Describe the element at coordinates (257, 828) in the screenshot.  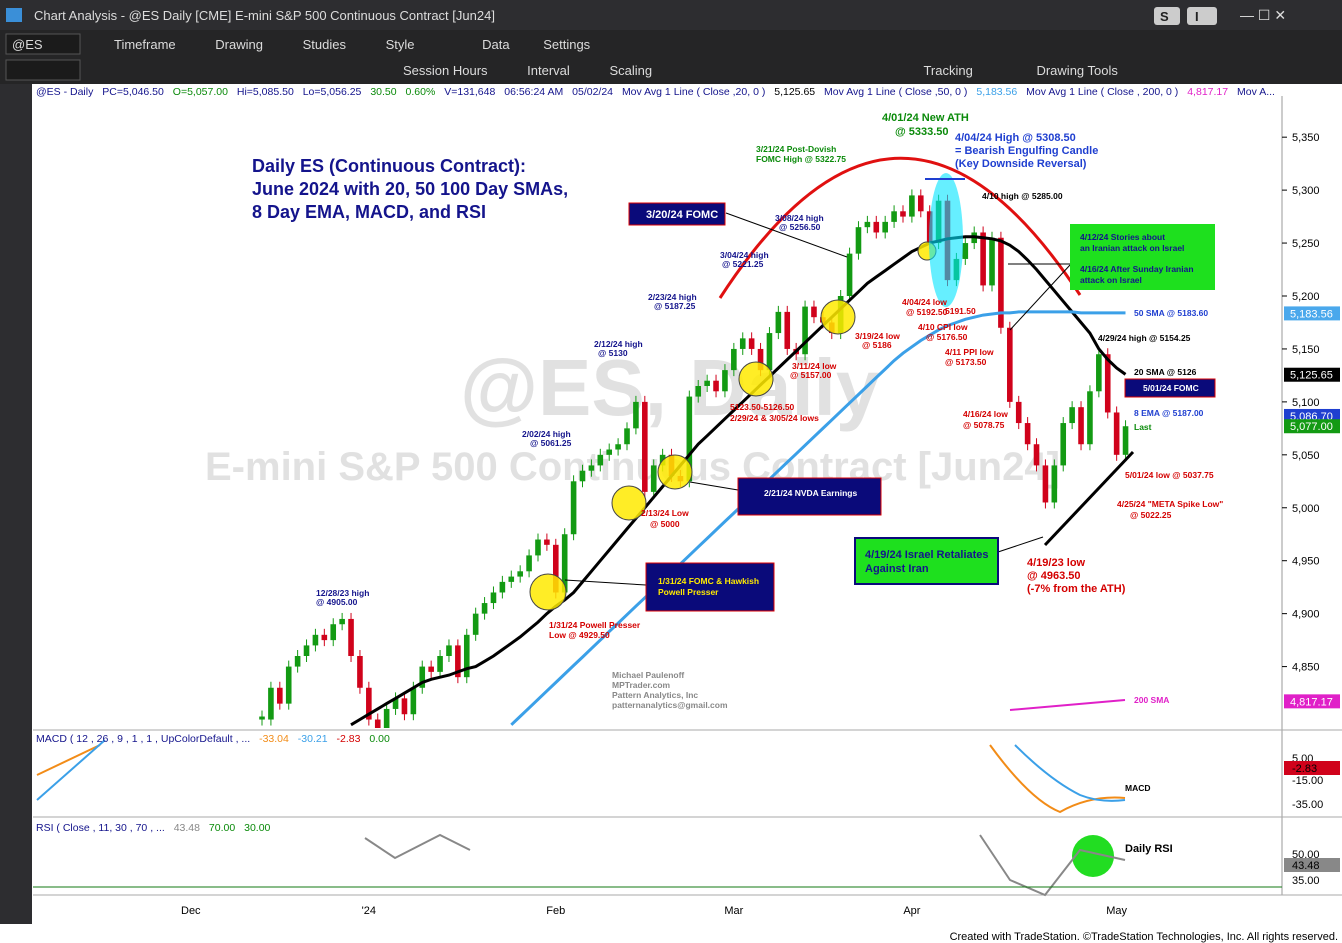
I see `value: 30.00` at that location.